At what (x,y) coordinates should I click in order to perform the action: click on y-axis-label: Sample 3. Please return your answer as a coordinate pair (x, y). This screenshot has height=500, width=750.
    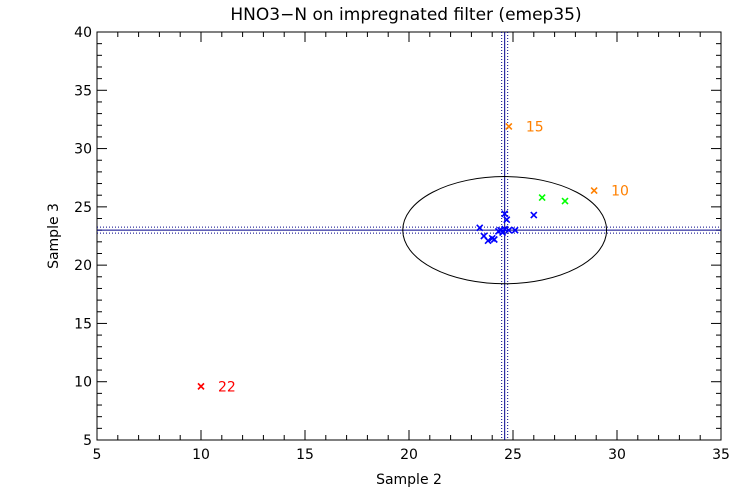
    Looking at the image, I should click on (54, 236).